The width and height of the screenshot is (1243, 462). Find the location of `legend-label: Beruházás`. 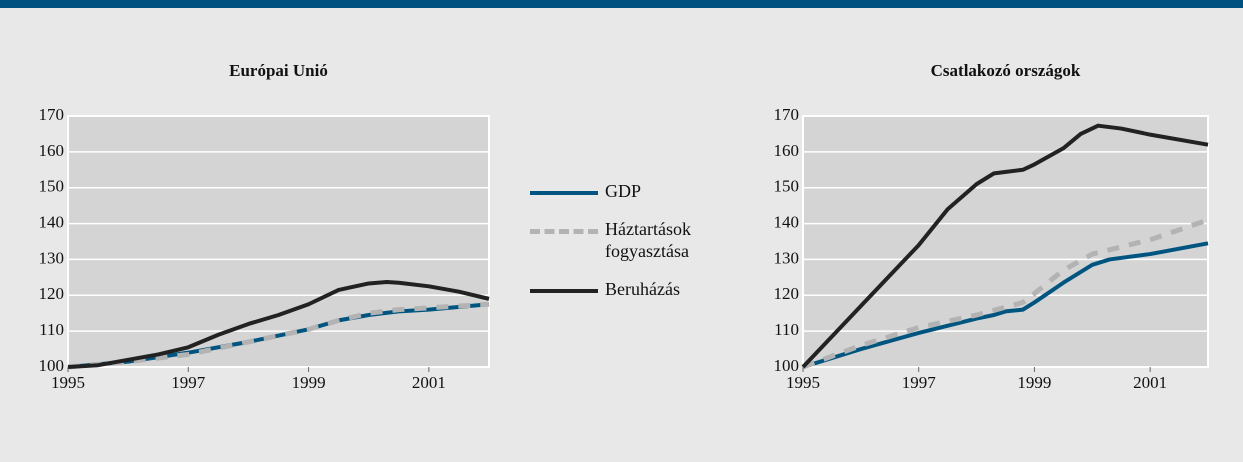

legend-label: Beruházás is located at coordinates (642, 289).